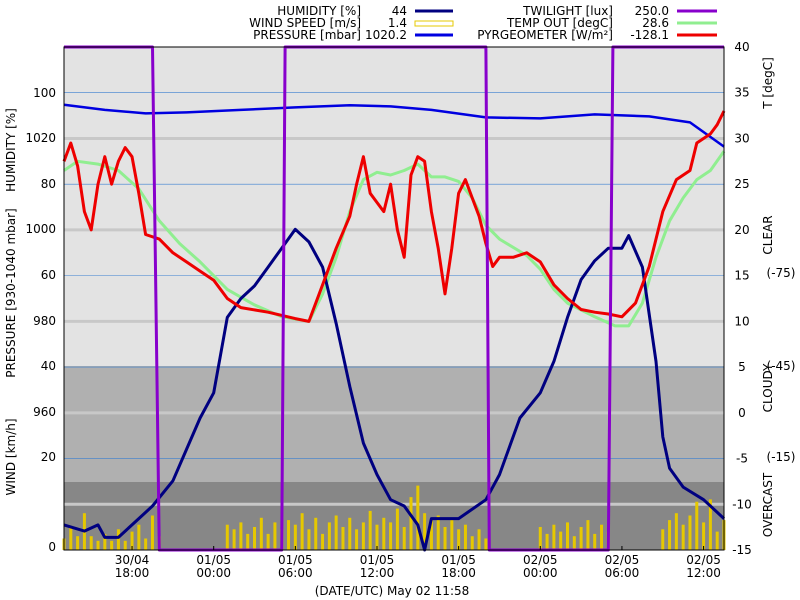 This screenshot has width=800, height=600. What do you see at coordinates (741, 321) in the screenshot?
I see `right-tick-label: 10` at bounding box center [741, 321].